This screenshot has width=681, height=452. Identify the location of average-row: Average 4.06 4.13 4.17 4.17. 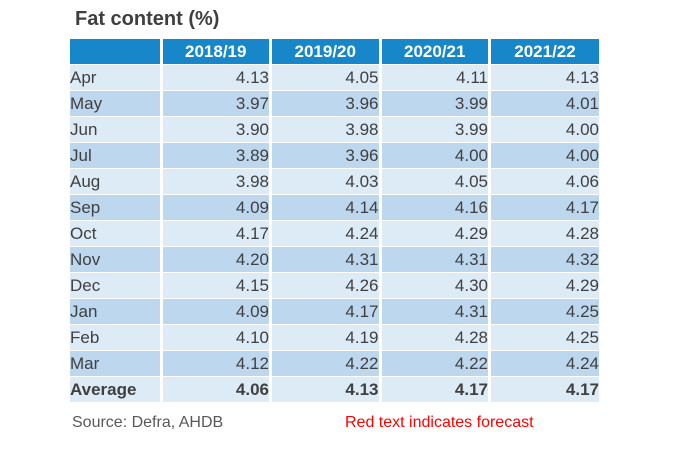
(334, 389).